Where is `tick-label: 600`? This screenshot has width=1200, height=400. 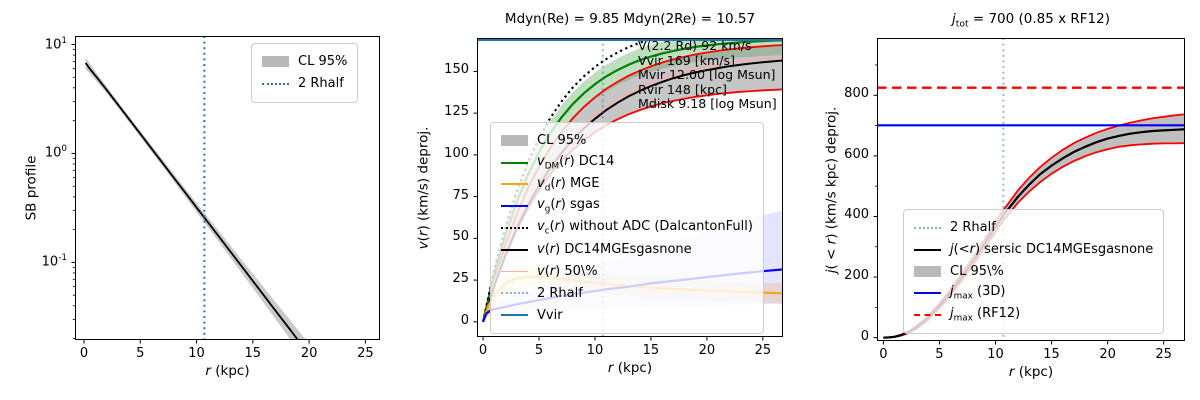 tick-label: 600 is located at coordinates (856, 154).